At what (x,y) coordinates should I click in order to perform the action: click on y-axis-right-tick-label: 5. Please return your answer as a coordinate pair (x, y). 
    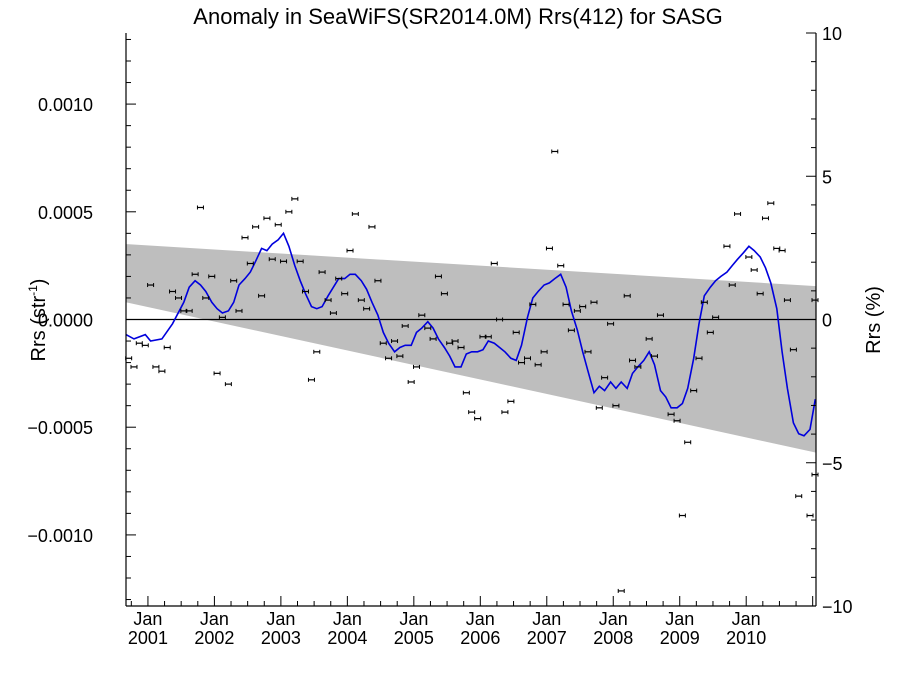
    Looking at the image, I should click on (827, 177).